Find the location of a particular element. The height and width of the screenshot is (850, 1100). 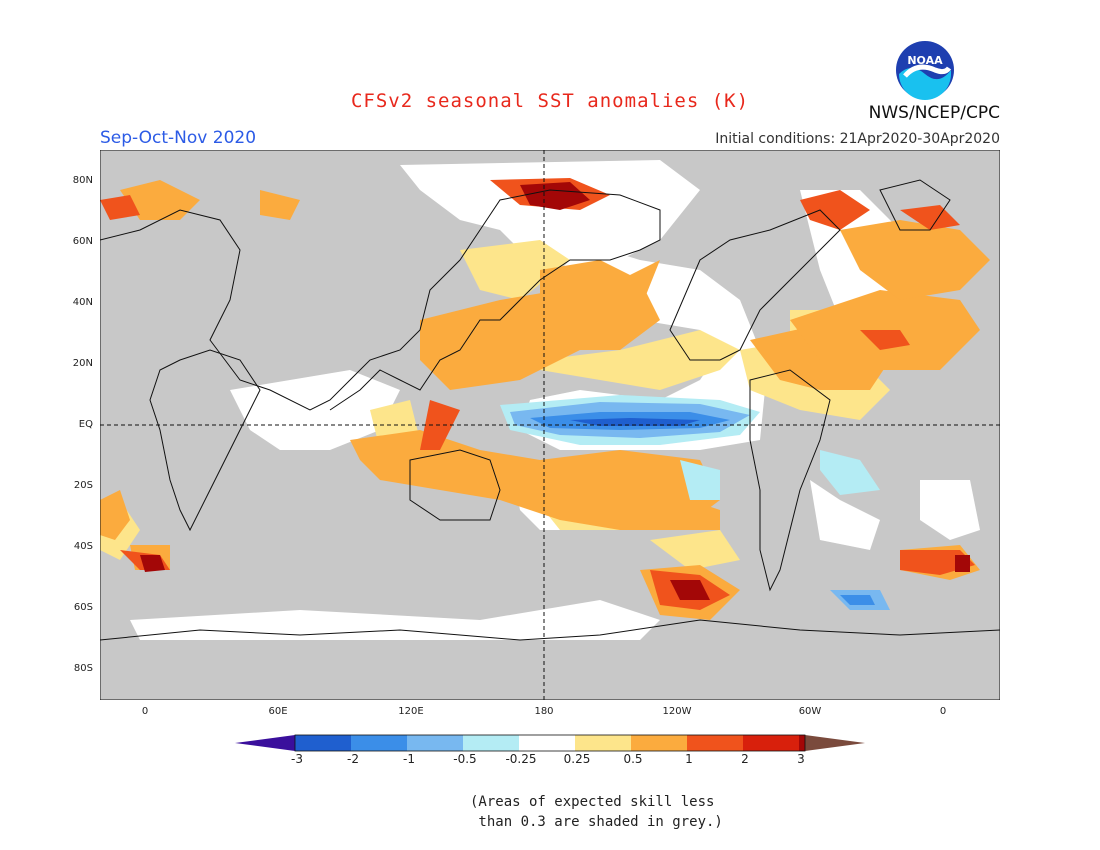

colorbar-high-triangle is located at coordinates (835, 743).